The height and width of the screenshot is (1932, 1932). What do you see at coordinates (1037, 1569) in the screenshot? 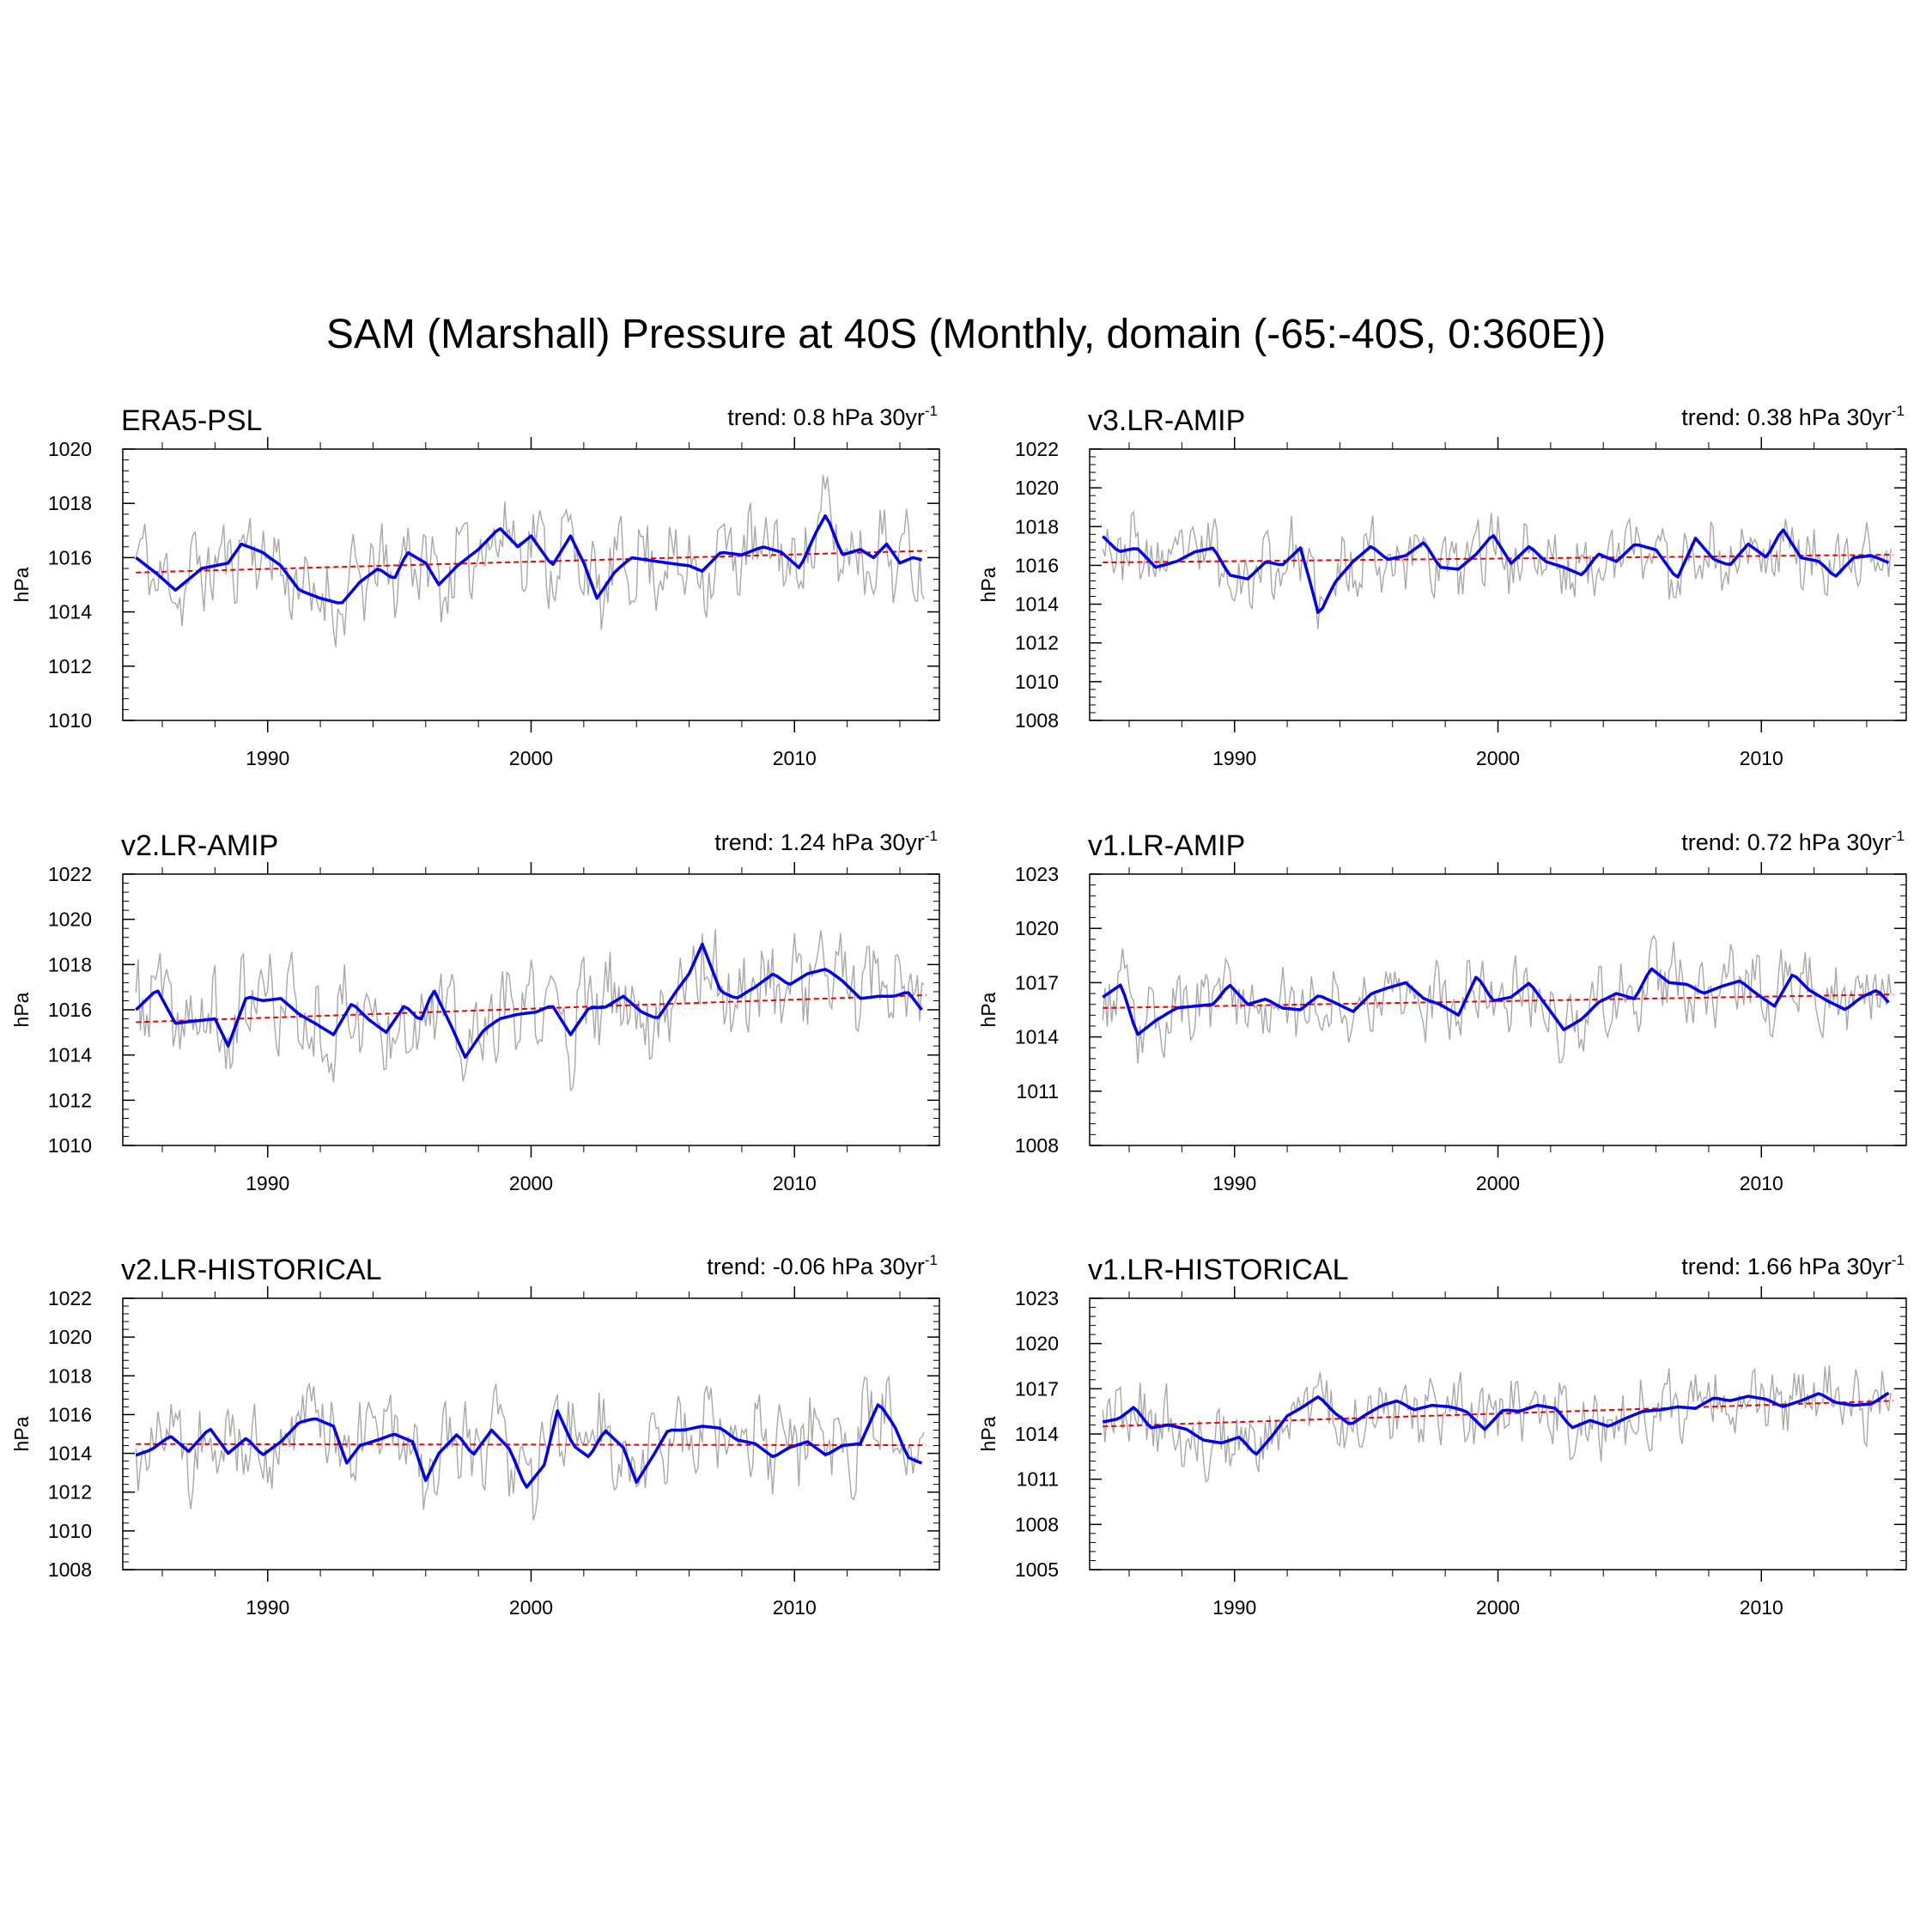
I see `y-tick-label: 1005` at bounding box center [1037, 1569].